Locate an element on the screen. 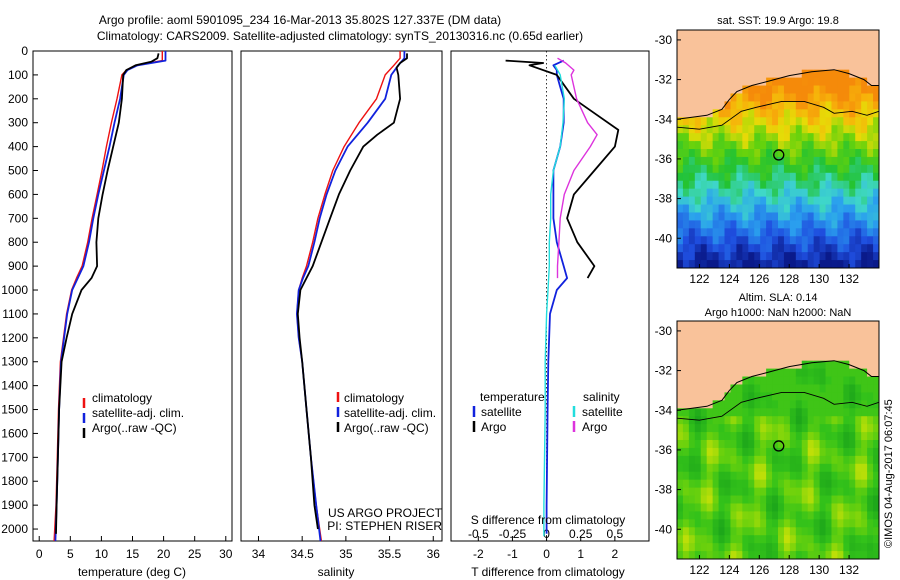 The width and height of the screenshot is (900, 580). sla-map-frame is located at coordinates (778, 440).